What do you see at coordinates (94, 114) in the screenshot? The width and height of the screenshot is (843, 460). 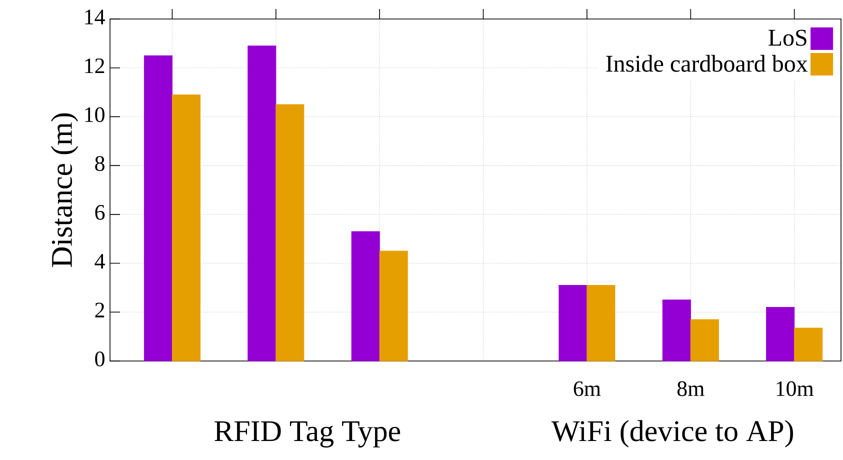 I see `y-tick-label: 10` at bounding box center [94, 114].